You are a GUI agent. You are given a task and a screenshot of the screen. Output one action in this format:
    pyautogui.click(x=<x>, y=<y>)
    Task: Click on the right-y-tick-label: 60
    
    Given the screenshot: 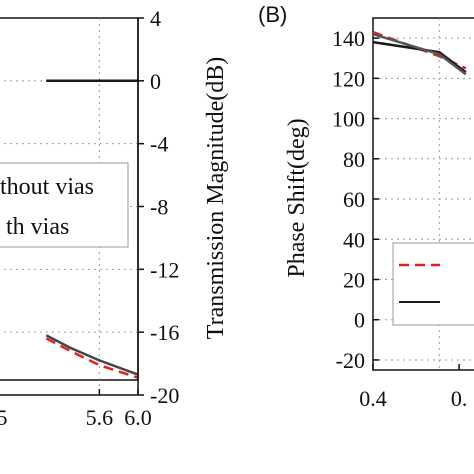 What is the action you would take?
    pyautogui.click(x=354, y=199)
    